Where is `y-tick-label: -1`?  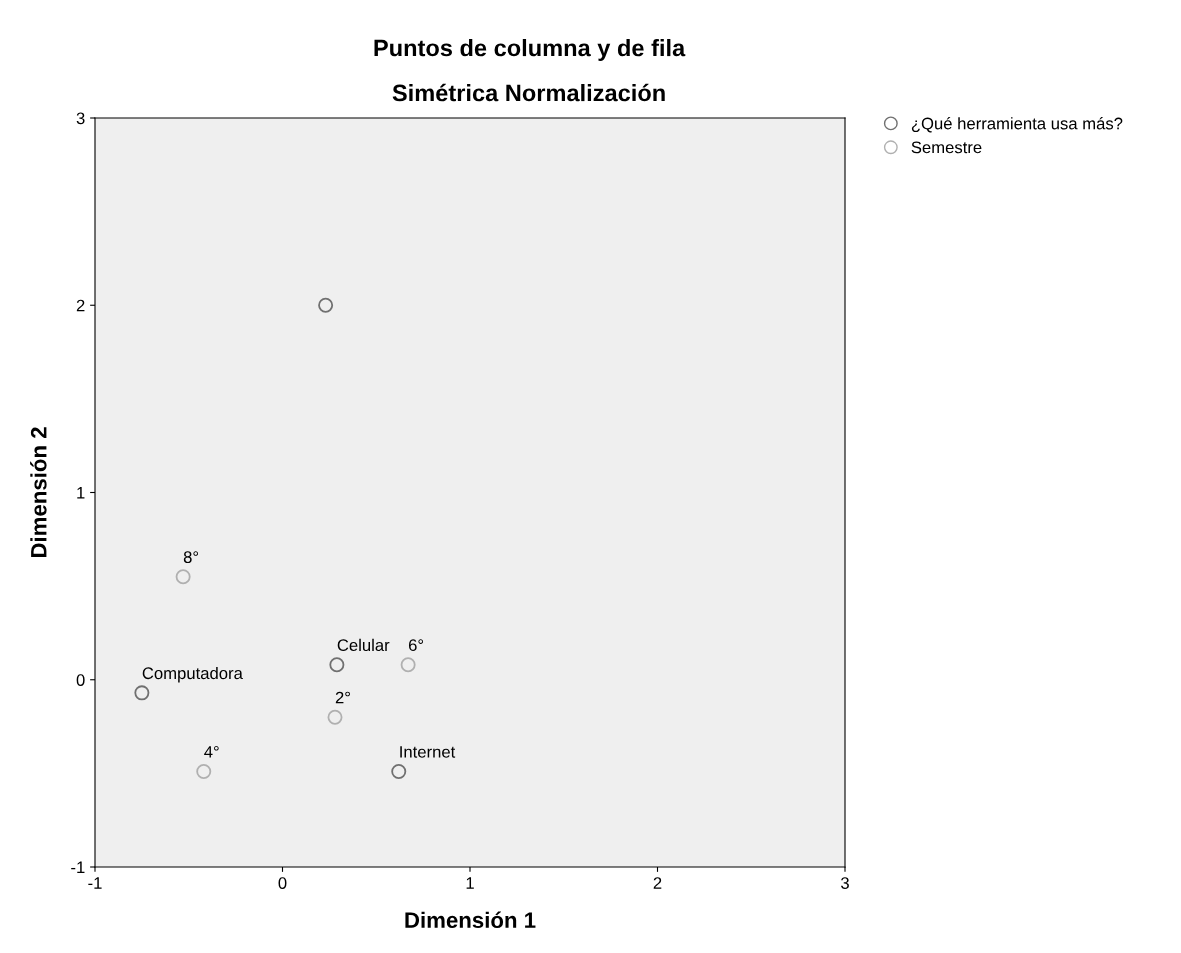
y-tick-label: -1 is located at coordinates (78, 867).